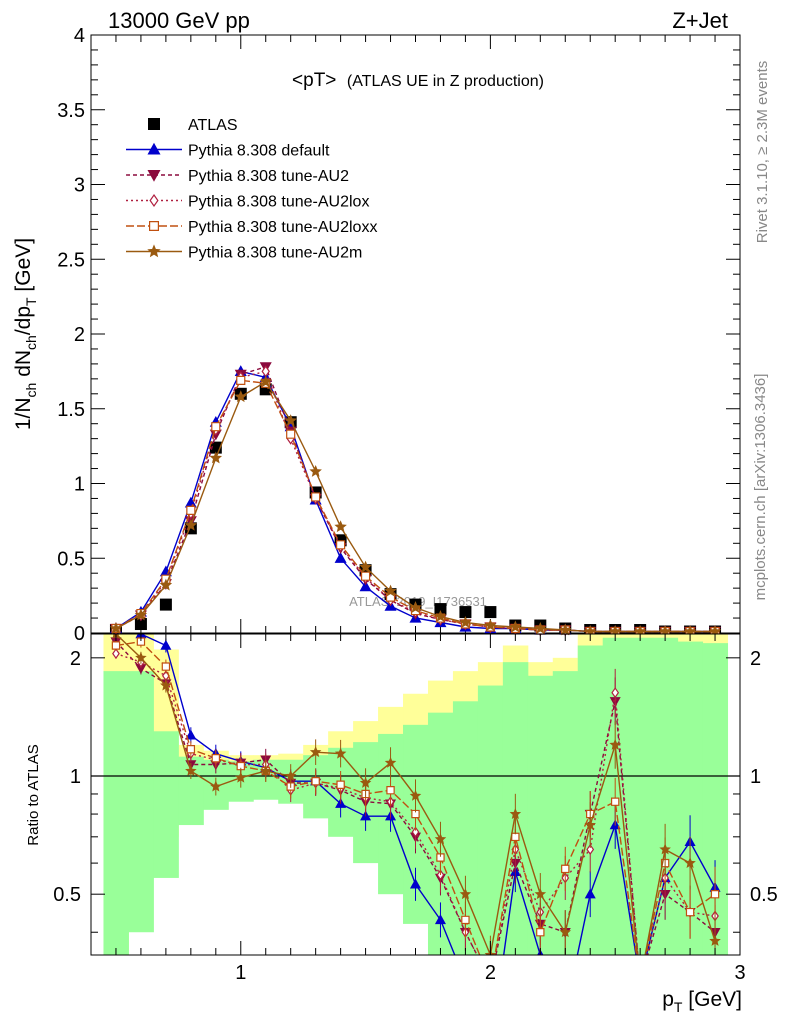 This screenshot has width=786, height=1024. I want to click on ratio-y-tick-label-right: 2, so click(755, 659).